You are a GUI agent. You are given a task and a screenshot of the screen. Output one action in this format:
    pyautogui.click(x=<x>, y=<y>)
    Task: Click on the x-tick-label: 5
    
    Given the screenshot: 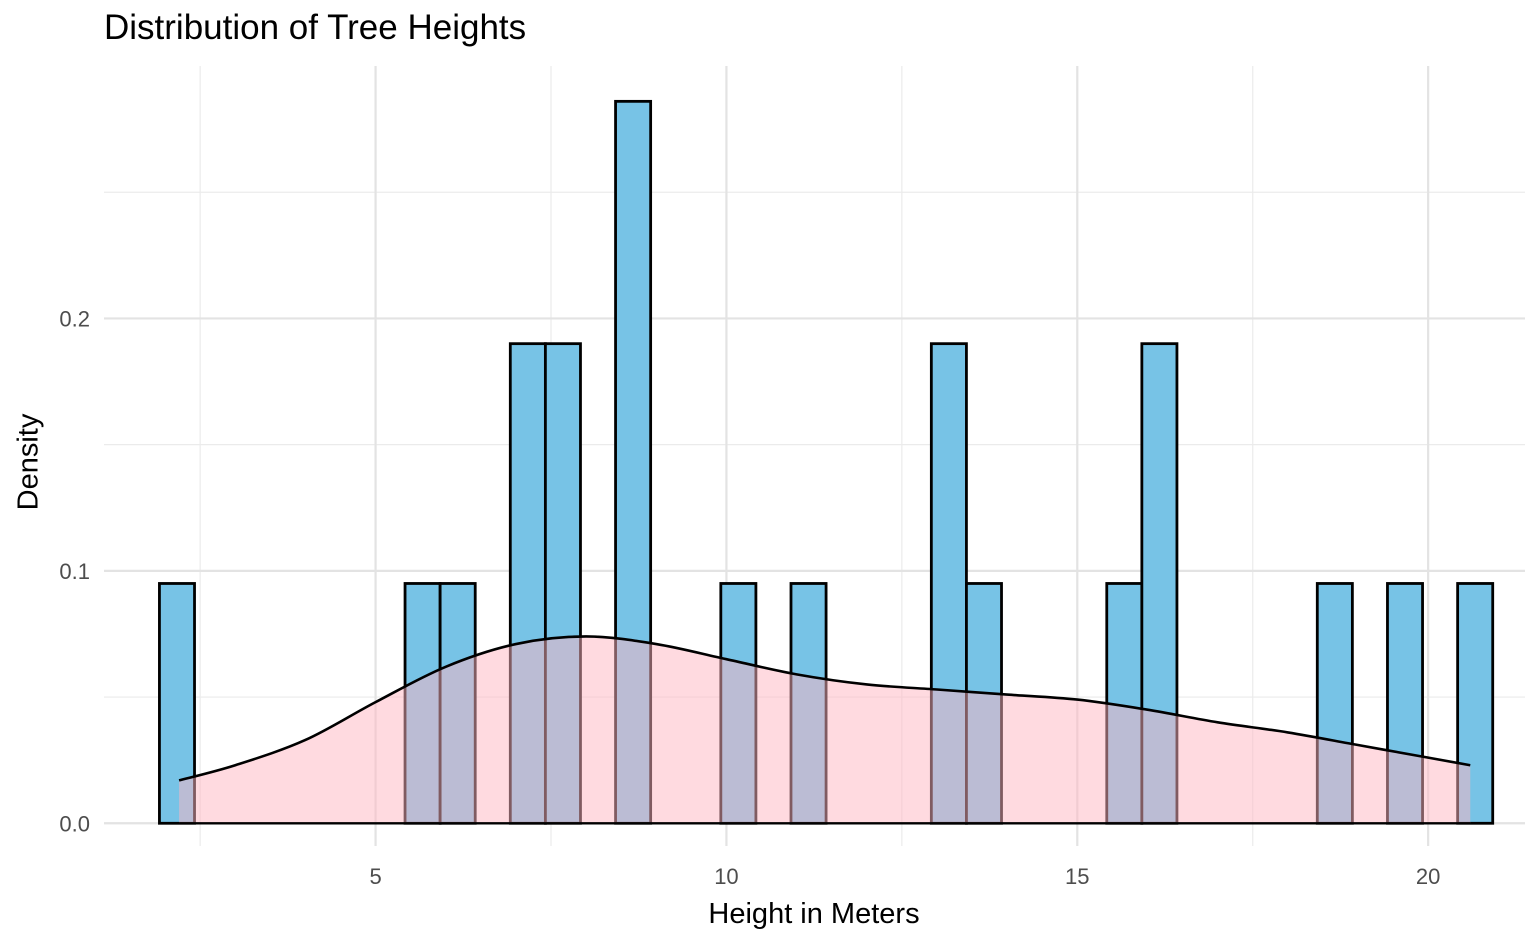 What is the action you would take?
    pyautogui.click(x=375, y=876)
    